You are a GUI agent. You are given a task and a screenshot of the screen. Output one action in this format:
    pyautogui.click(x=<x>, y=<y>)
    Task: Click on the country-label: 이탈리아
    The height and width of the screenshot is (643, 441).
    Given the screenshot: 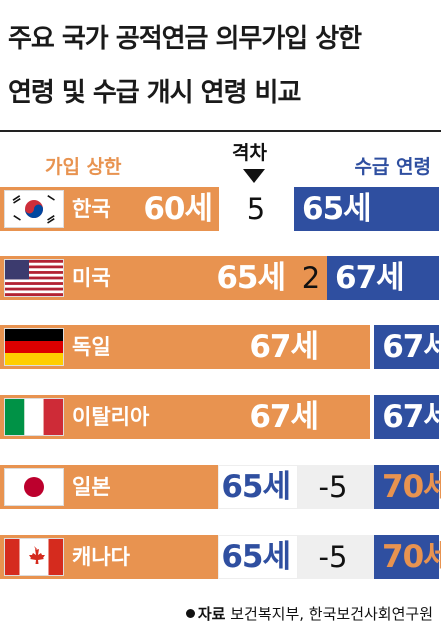 What is the action you would take?
    pyautogui.click(x=111, y=417)
    